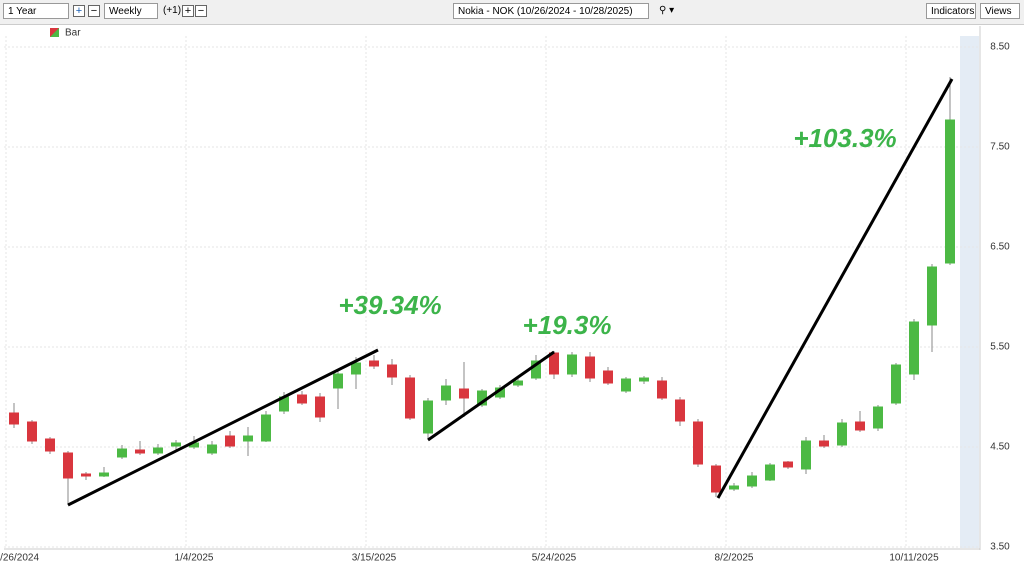 The height and width of the screenshot is (570, 1024). What do you see at coordinates (554, 558) in the screenshot?
I see `x-tick-label: 5/24/2025` at bounding box center [554, 558].